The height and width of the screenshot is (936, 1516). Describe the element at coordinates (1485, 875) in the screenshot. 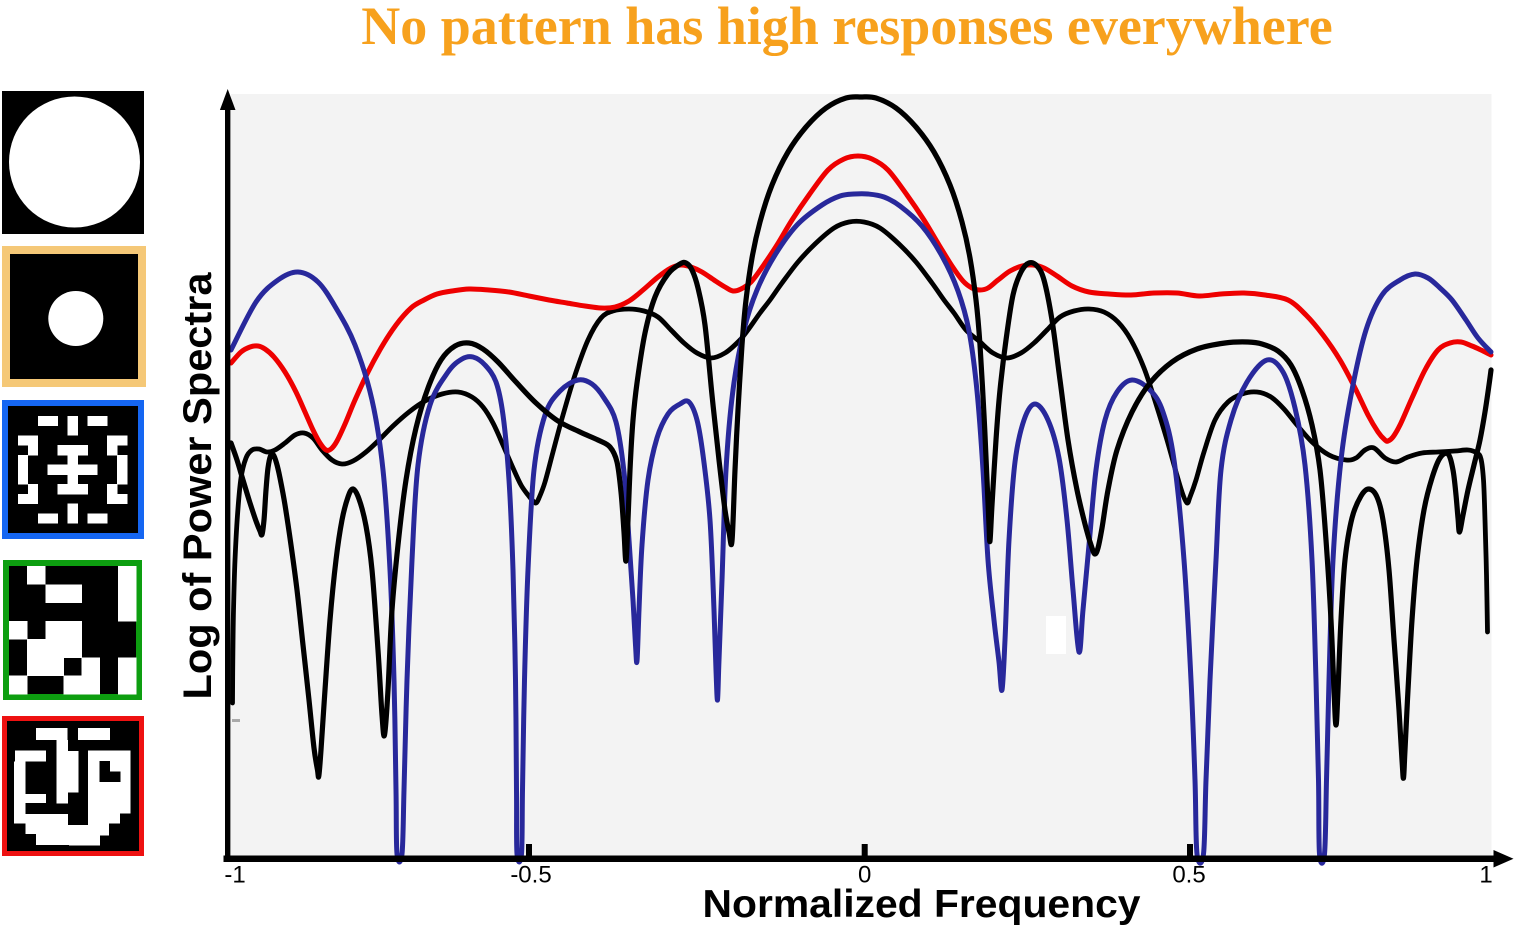

I see `svg-text: 1` at that location.